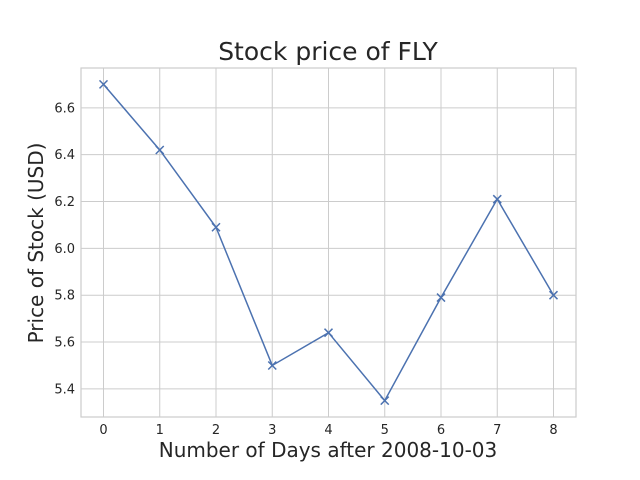 The image size is (640, 480). What do you see at coordinates (64, 202) in the screenshot?
I see `y-tick-label: 6.2` at bounding box center [64, 202].